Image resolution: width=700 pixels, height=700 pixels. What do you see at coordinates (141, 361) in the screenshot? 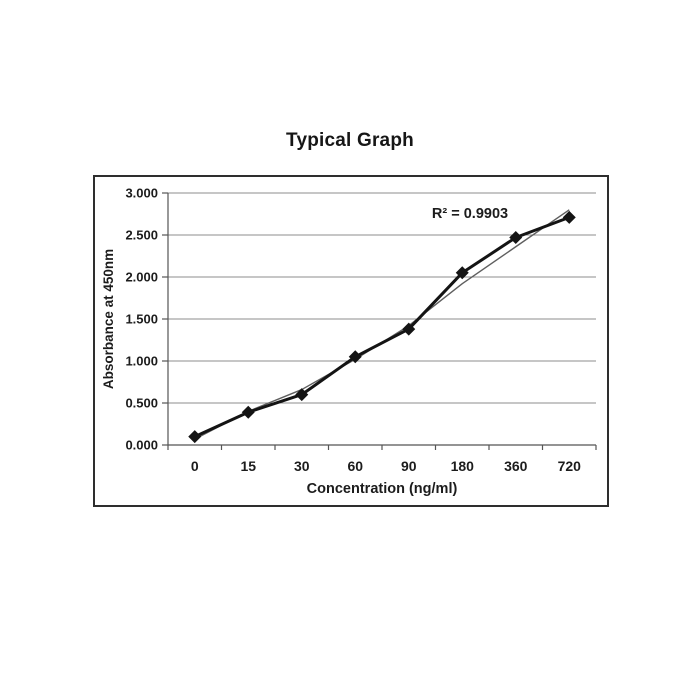
I see `y-tick-label: 1.000` at bounding box center [141, 361].